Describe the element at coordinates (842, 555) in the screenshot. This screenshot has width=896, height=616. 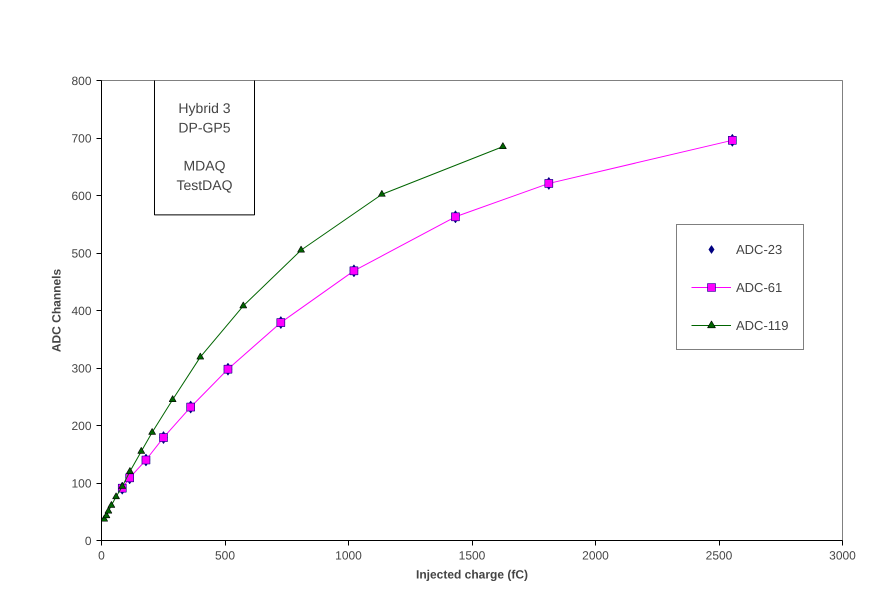
I see `x-tick-label: 3000` at that location.